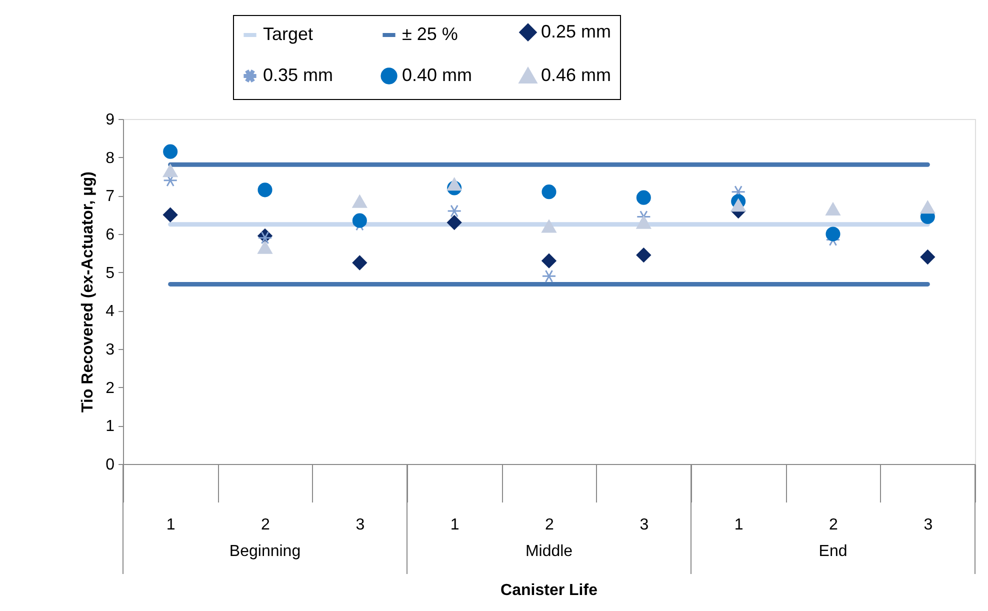 Image resolution: width=988 pixels, height=611 pixels. I want to click on y-tick-label: 1, so click(110, 427).